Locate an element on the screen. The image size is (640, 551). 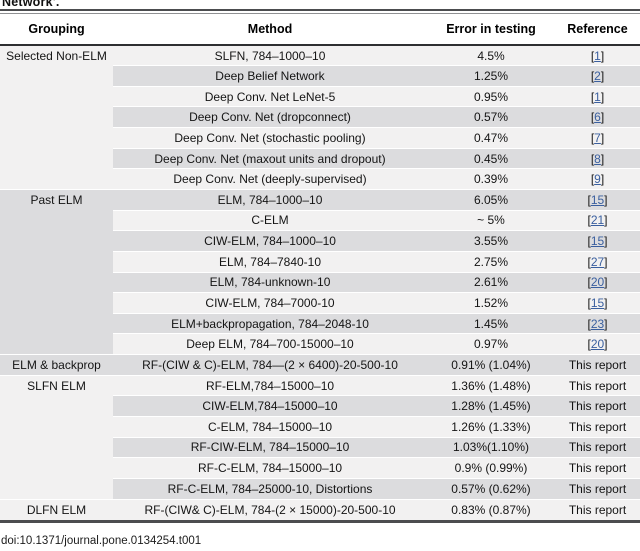
error-cell: ~ 5% is located at coordinates (491, 220).